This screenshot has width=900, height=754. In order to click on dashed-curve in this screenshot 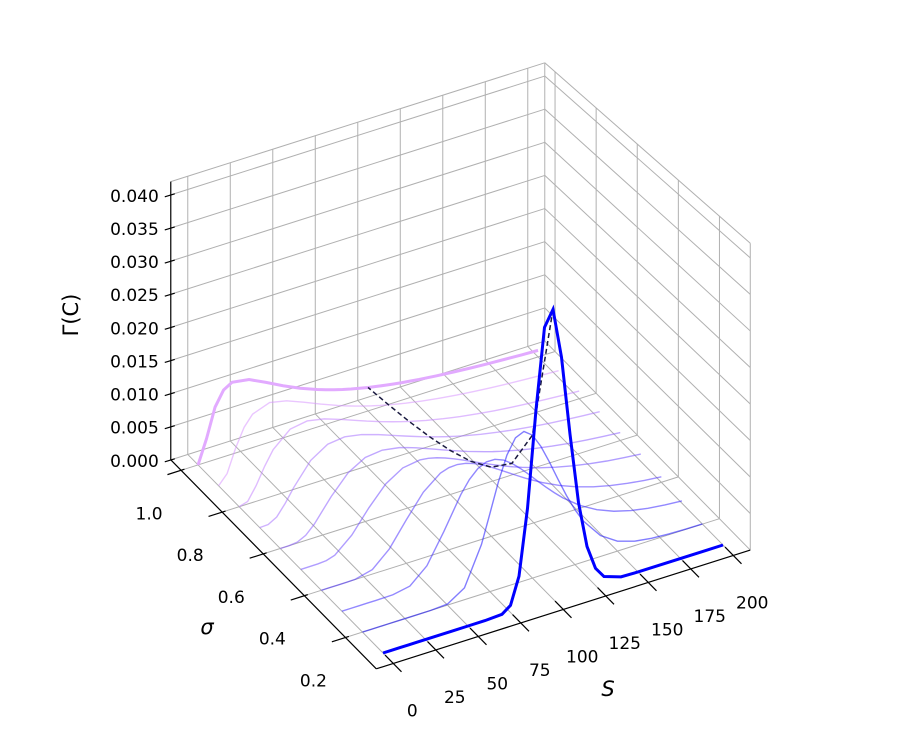, I will do `click(460, 388)`.